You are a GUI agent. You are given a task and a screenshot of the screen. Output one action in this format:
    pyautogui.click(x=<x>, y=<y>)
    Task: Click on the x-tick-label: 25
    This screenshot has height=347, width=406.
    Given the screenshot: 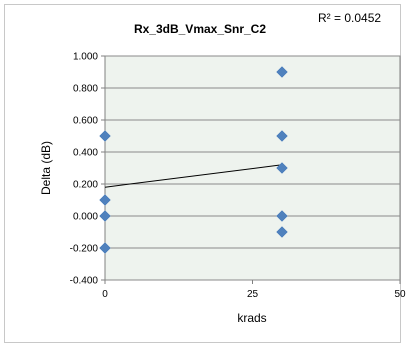 What is the action you would take?
    pyautogui.click(x=253, y=294)
    